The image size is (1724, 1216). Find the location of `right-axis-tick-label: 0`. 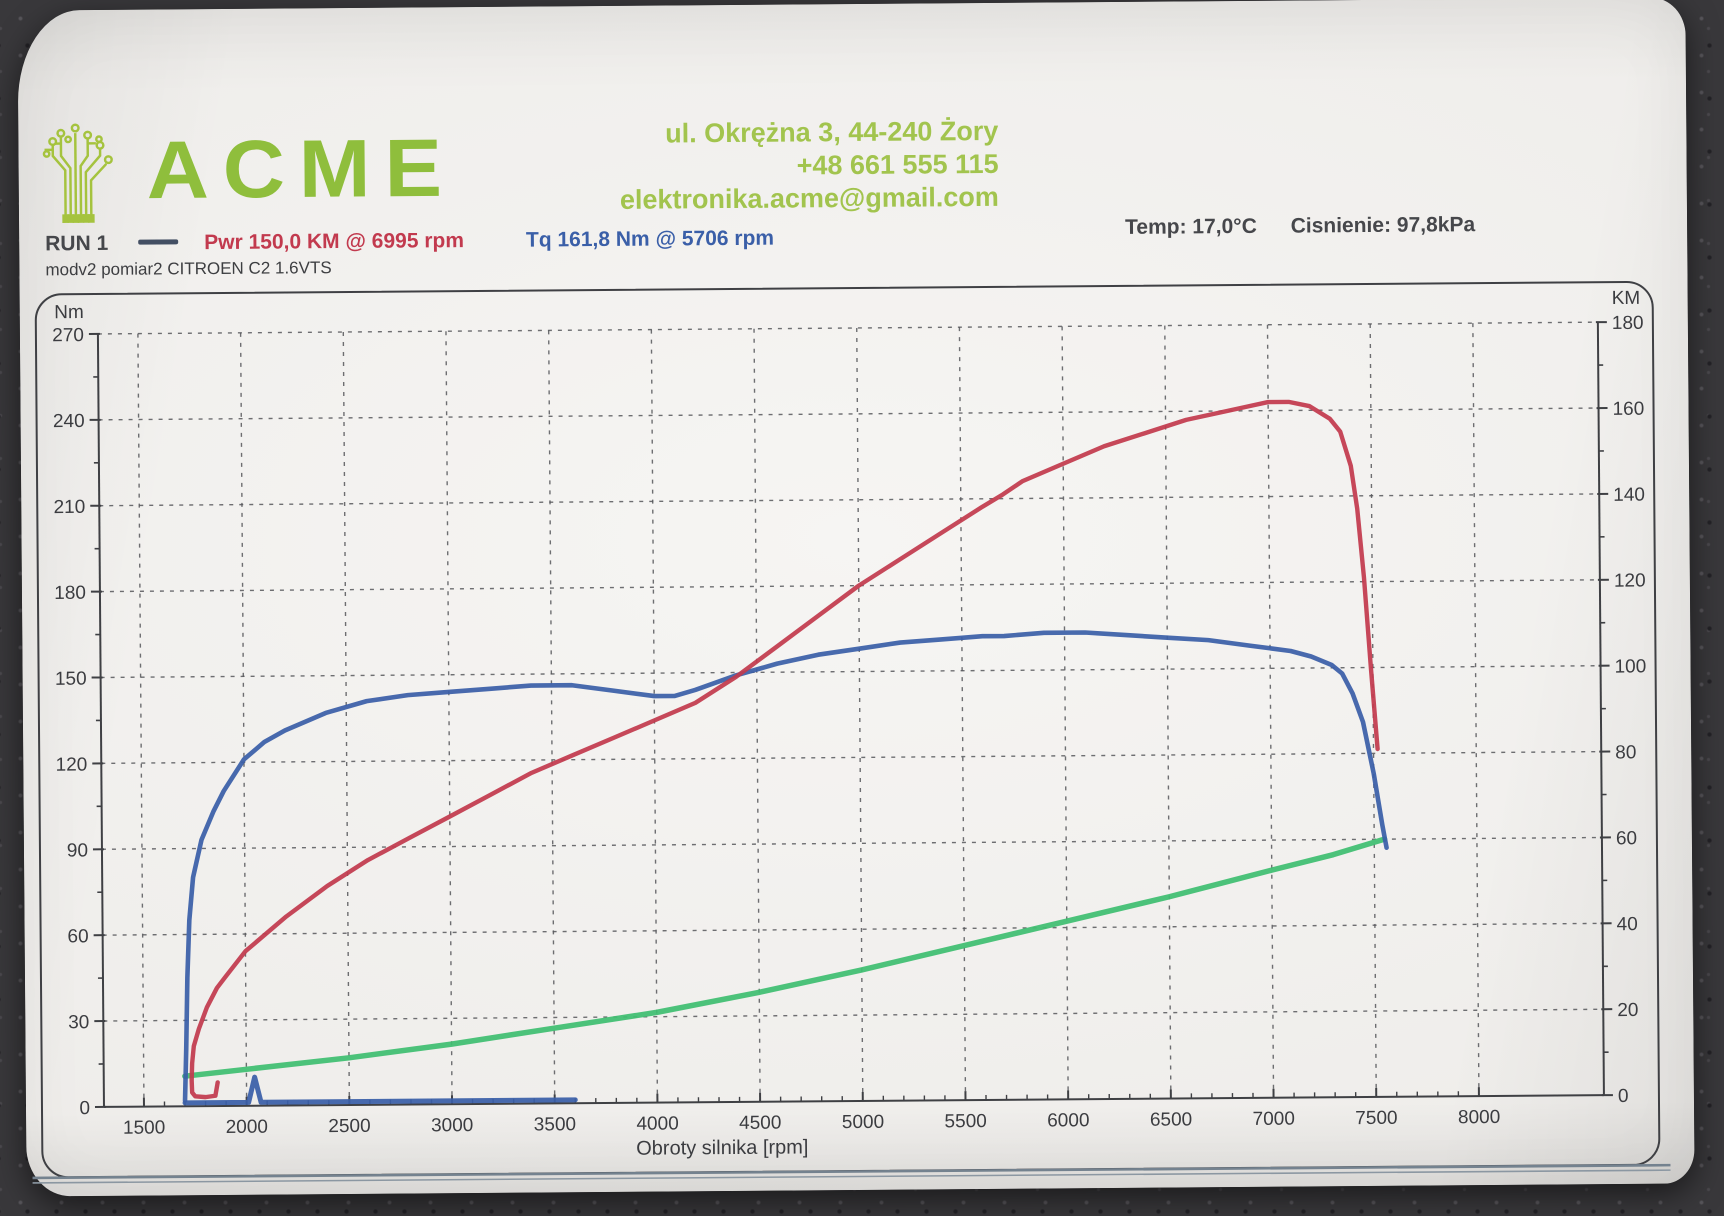

right-axis-tick-label: 0 is located at coordinates (1623, 1096).